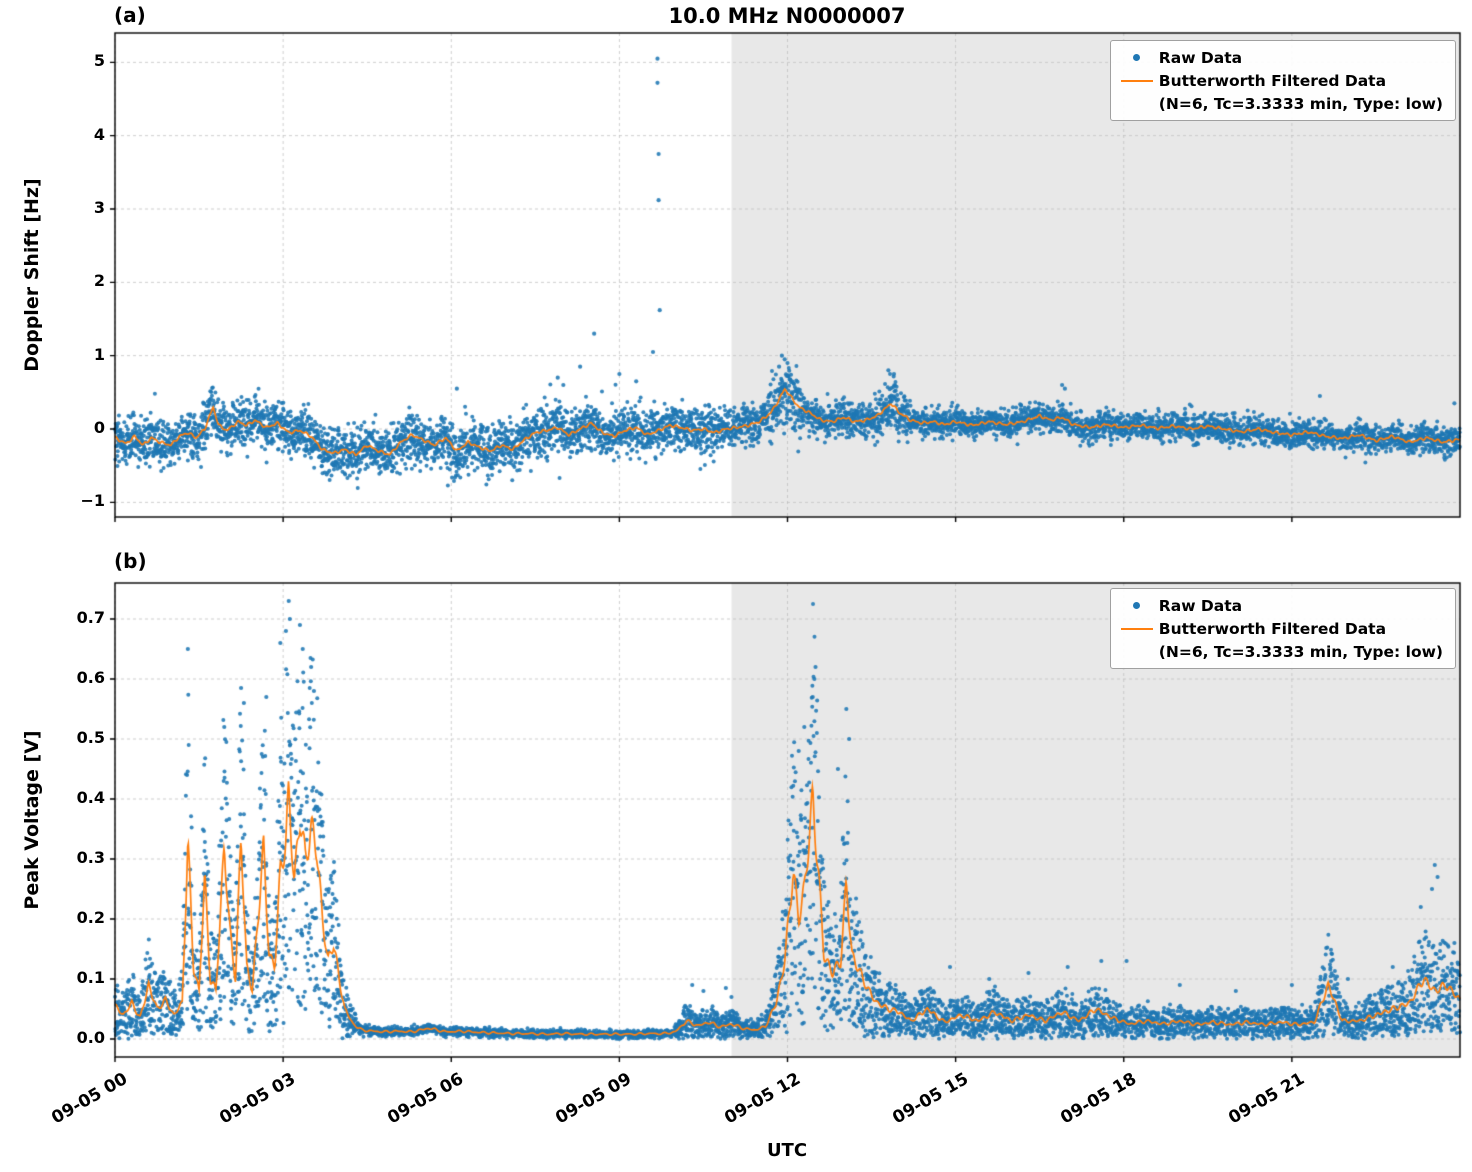 The width and height of the screenshot is (1472, 1172). What do you see at coordinates (99, 207) in the screenshot?
I see `y-tick-label-a: 3` at bounding box center [99, 207].